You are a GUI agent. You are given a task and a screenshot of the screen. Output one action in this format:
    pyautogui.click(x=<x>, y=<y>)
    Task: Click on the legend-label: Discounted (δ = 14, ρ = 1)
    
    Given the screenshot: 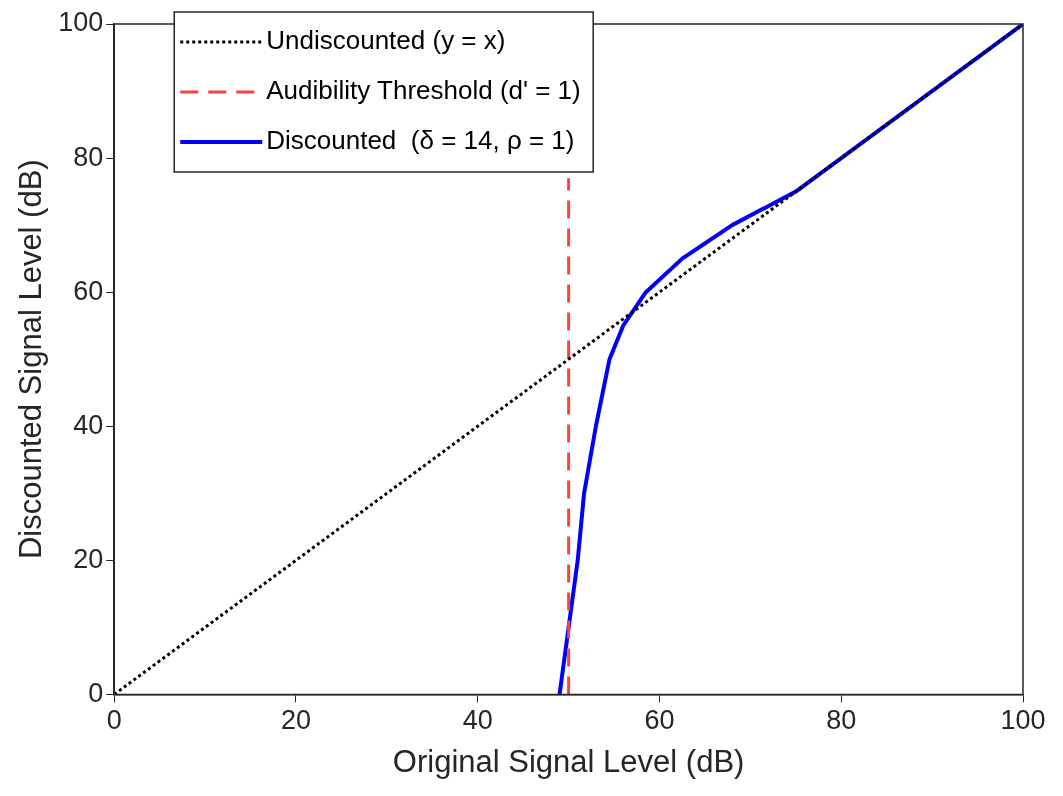 What is the action you would take?
    pyautogui.click(x=420, y=140)
    